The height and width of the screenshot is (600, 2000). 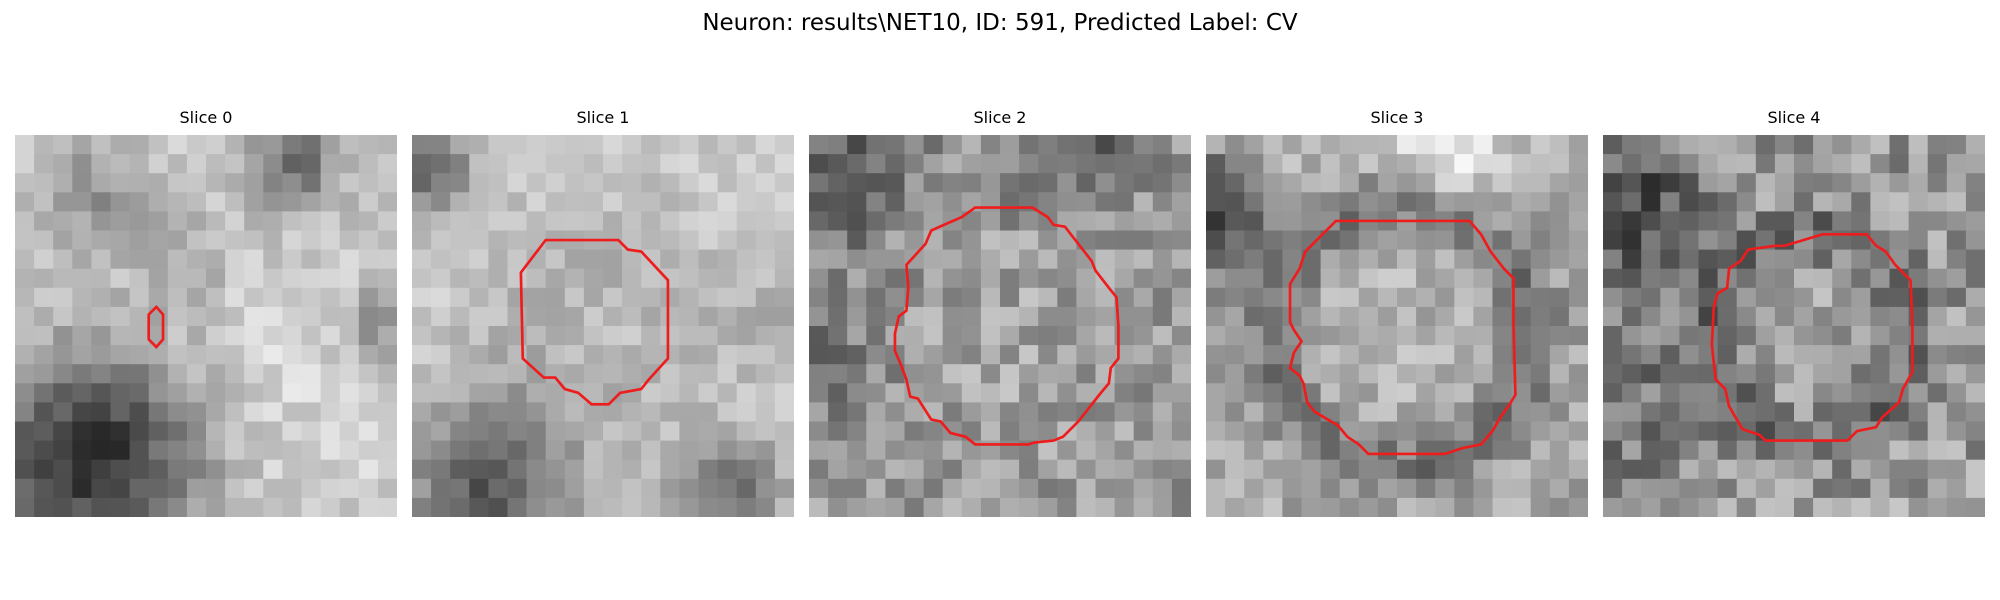 What do you see at coordinates (603, 117) in the screenshot?
I see `slice-title: Slice 1` at bounding box center [603, 117].